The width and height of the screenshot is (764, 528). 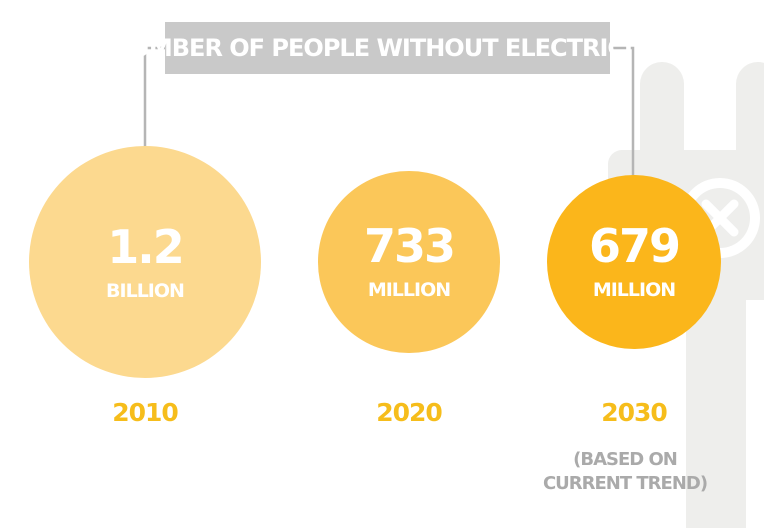 I want to click on value-label-2010: 1.2, so click(x=145, y=246).